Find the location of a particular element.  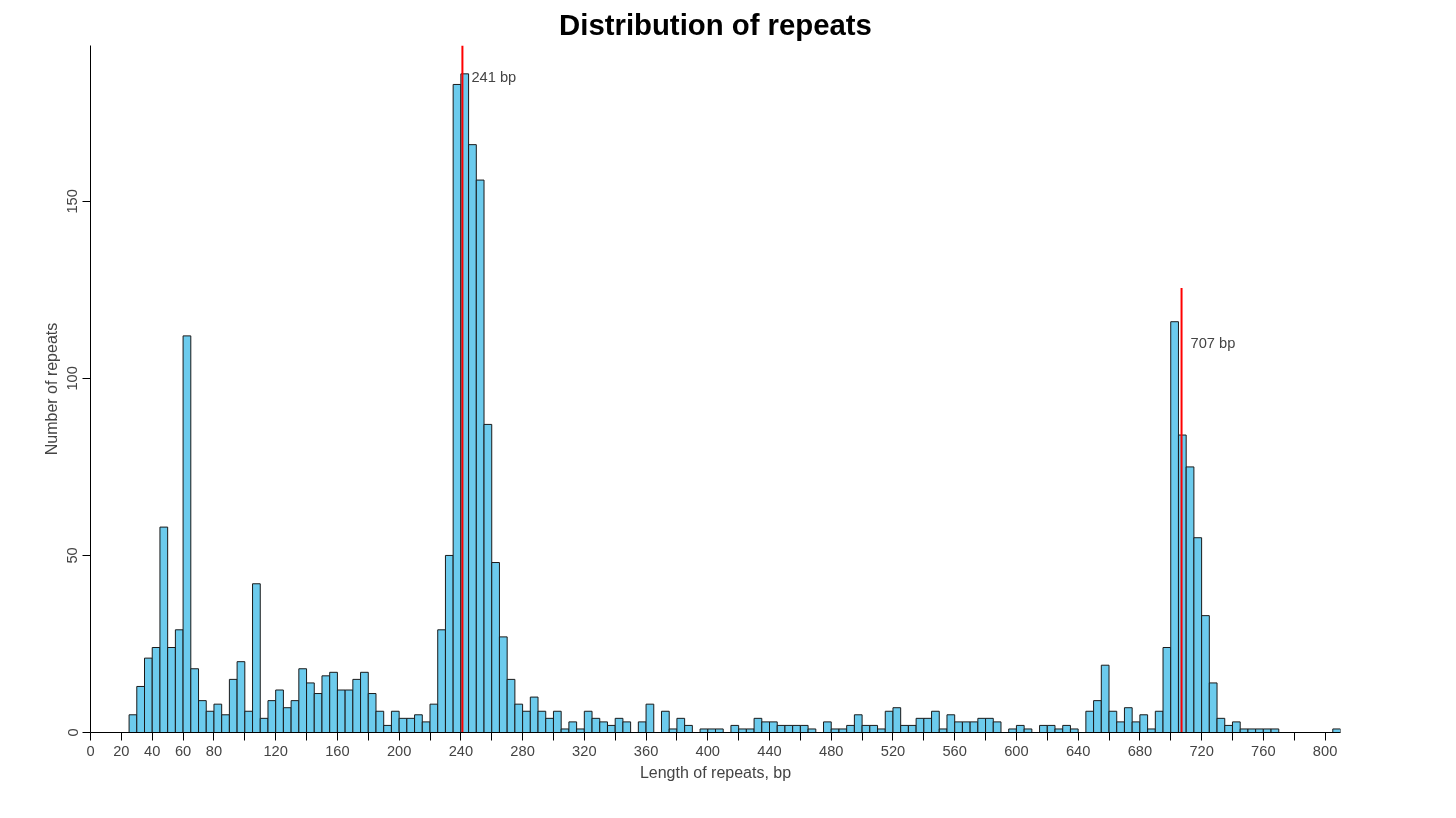

y-axis-title: Number of repeats is located at coordinates (51, 389).